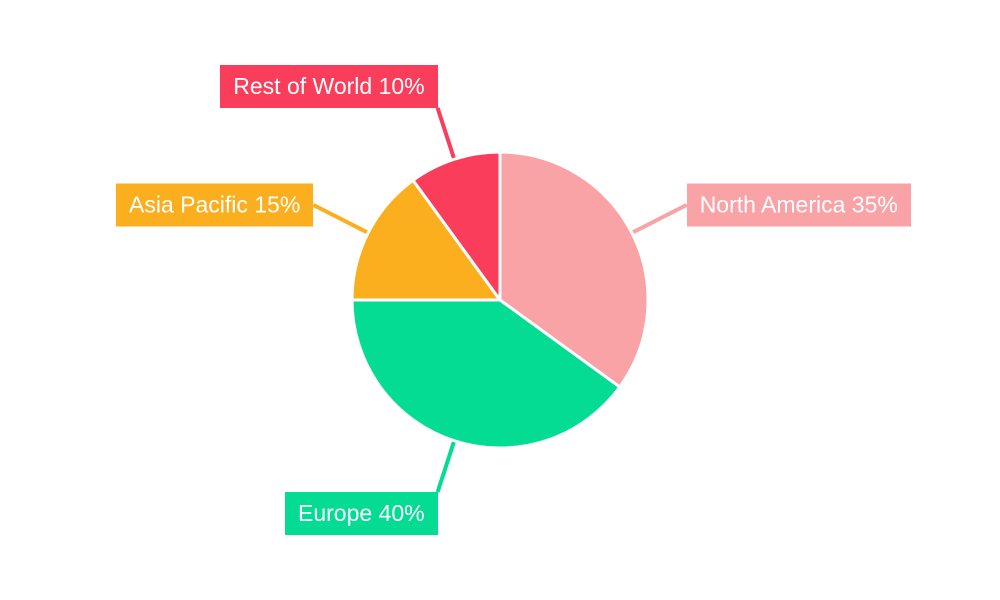  Describe the element at coordinates (341, 219) in the screenshot. I see `leader-line-asia-pacific` at that location.